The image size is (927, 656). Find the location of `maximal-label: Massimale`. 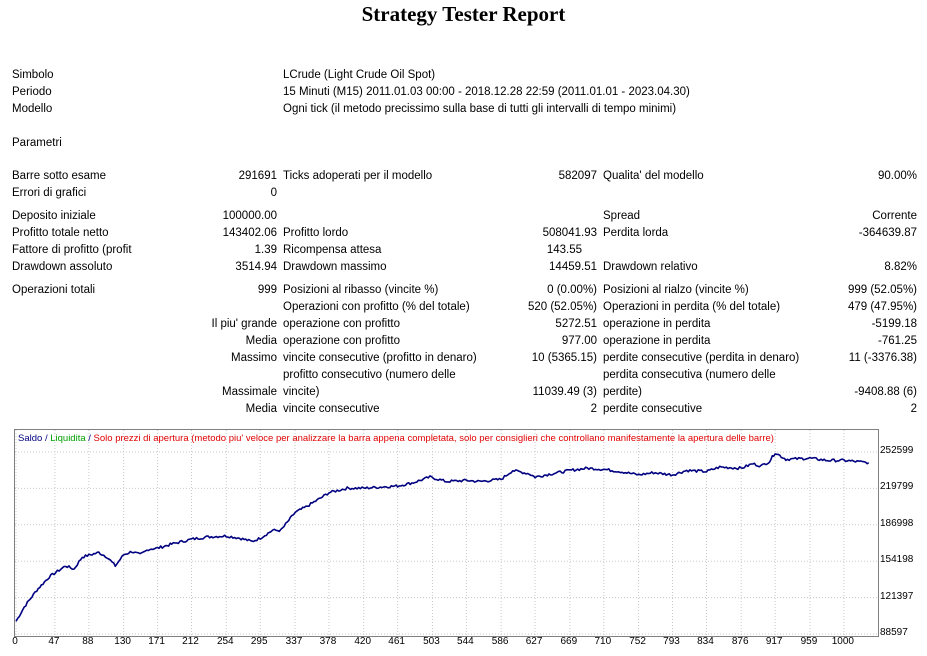

maximal-label: Massimale is located at coordinates (249, 392).